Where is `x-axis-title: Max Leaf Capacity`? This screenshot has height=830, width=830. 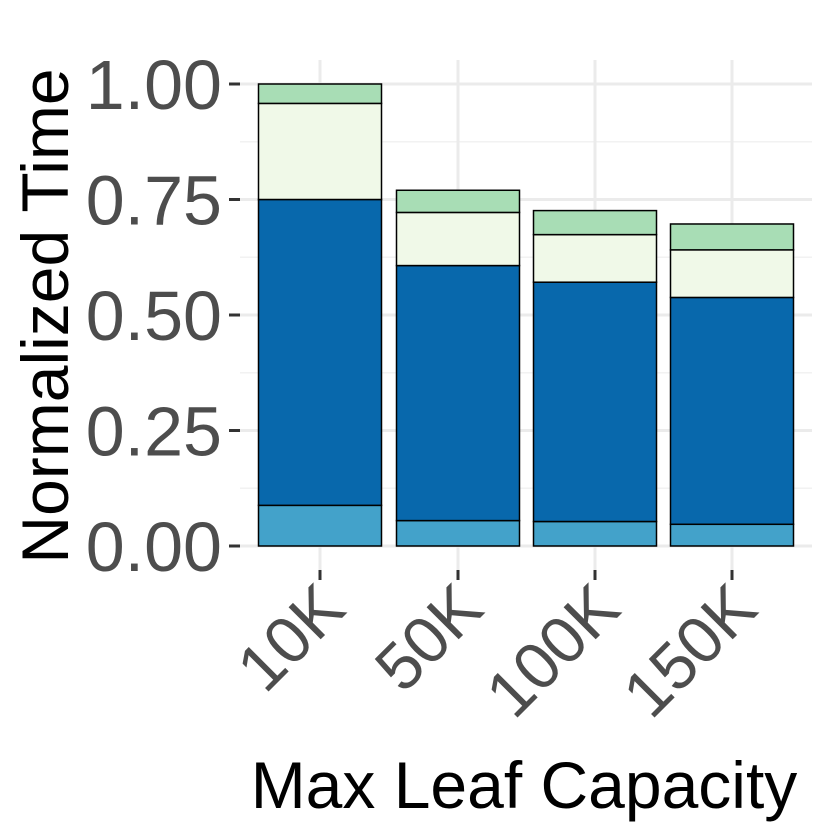 x-axis-title: Max Leaf Capacity is located at coordinates (524, 785).